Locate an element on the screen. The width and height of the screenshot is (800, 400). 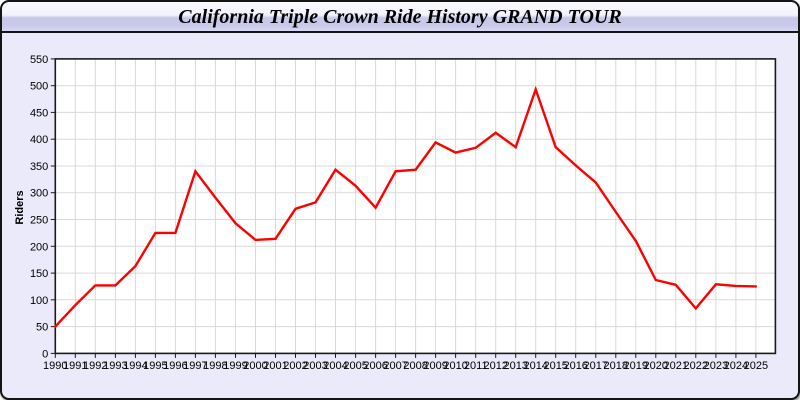
svg-text: 2022 is located at coordinates (696, 366).